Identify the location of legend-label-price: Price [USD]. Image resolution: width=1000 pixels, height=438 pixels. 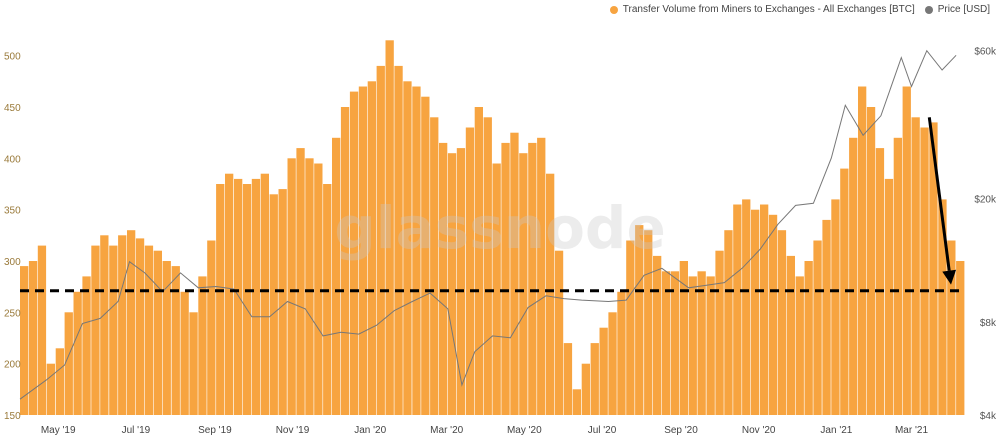
(963, 9).